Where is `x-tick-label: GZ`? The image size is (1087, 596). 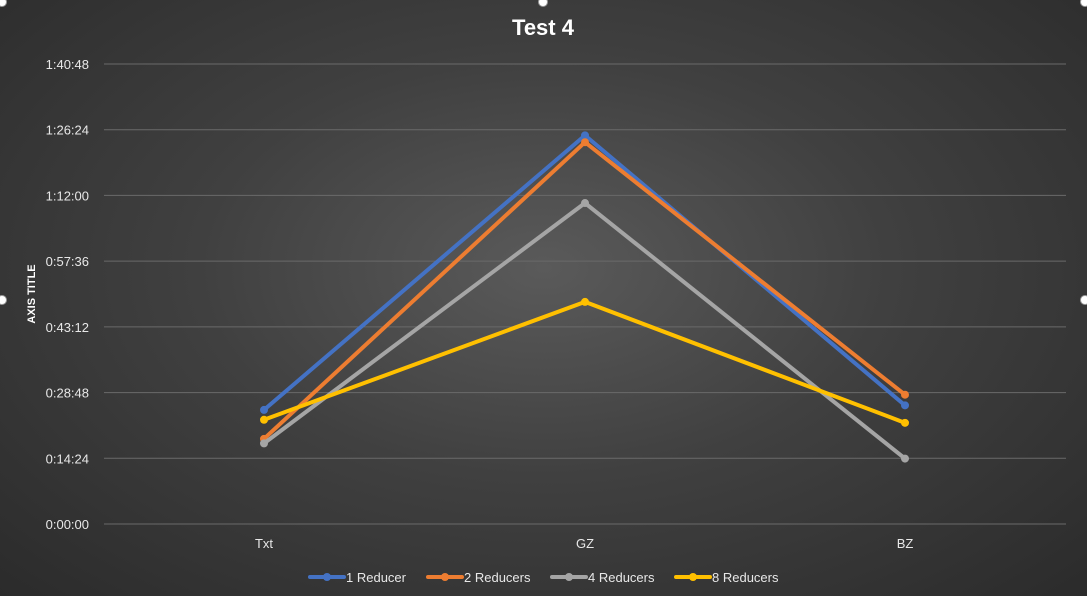 x-tick-label: GZ is located at coordinates (585, 543).